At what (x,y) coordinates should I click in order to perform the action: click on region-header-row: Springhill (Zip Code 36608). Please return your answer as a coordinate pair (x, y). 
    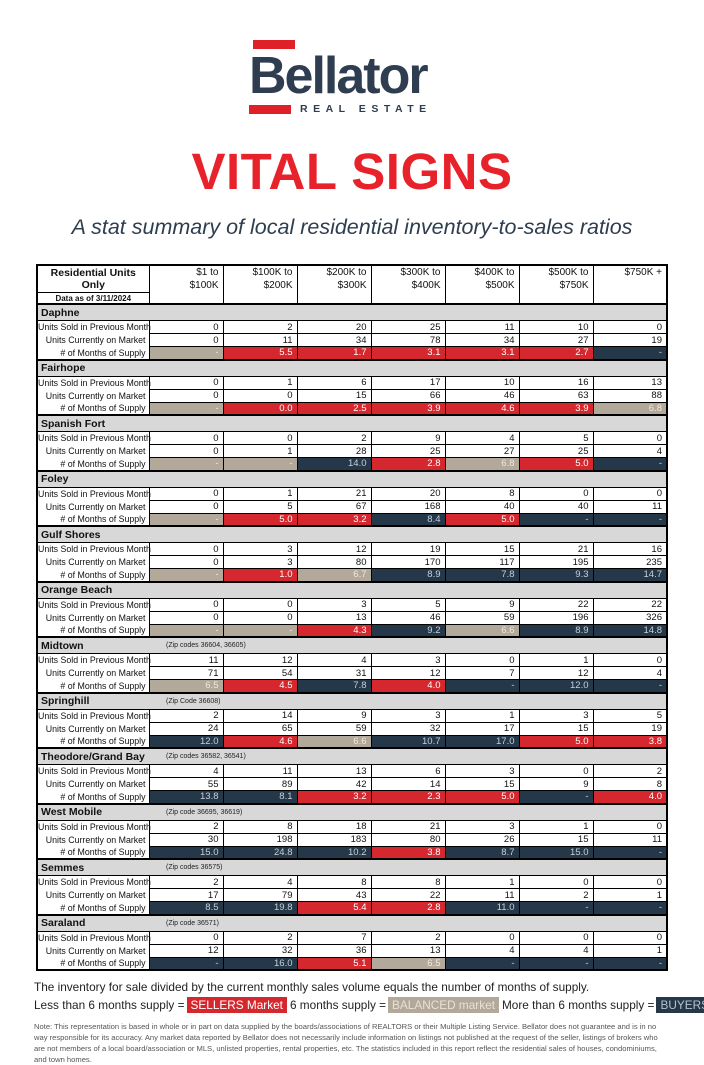
    Looking at the image, I should click on (352, 700).